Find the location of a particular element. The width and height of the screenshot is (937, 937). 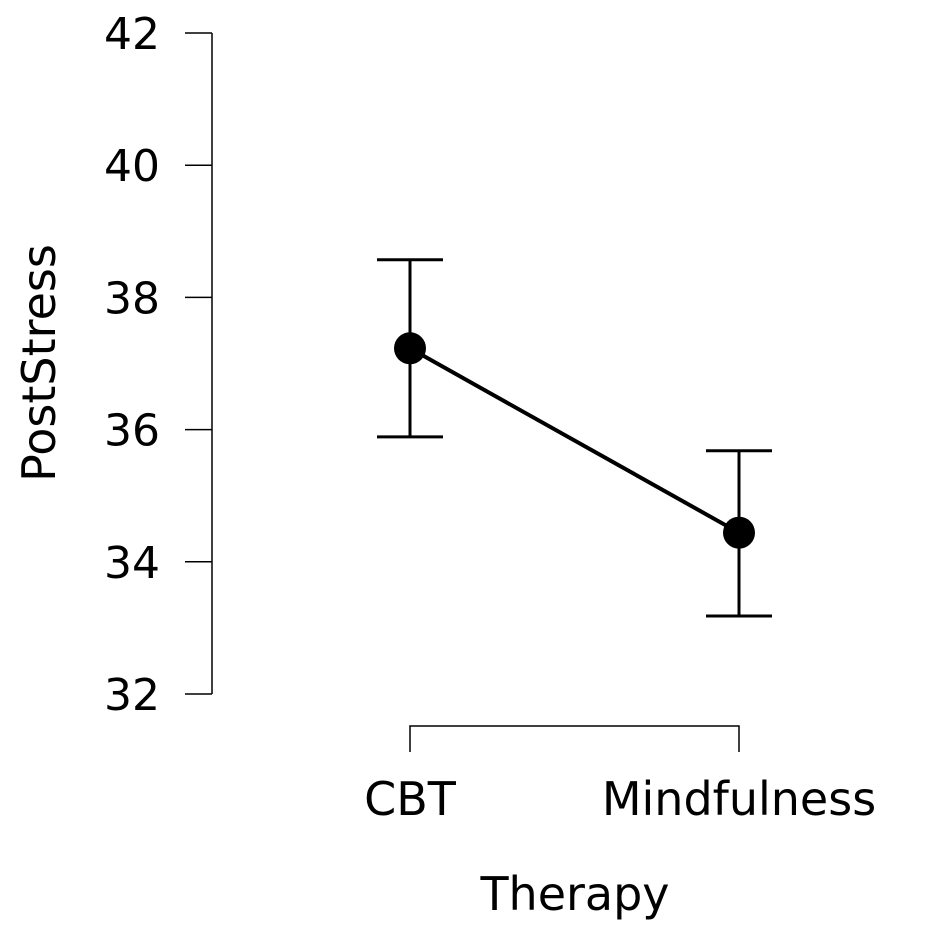

y-axis: 32 34 36 38 40 42 is located at coordinates (158, 365).